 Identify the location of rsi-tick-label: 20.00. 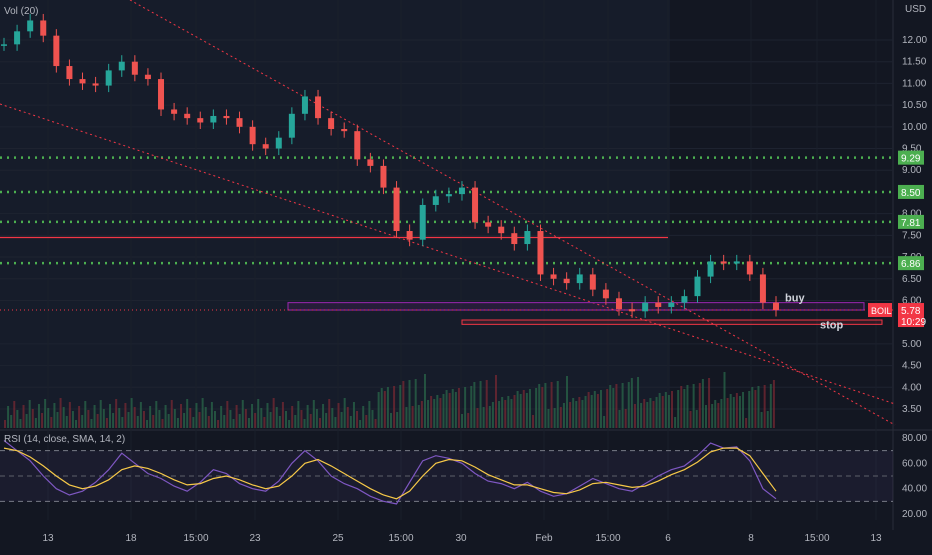
(914, 514).